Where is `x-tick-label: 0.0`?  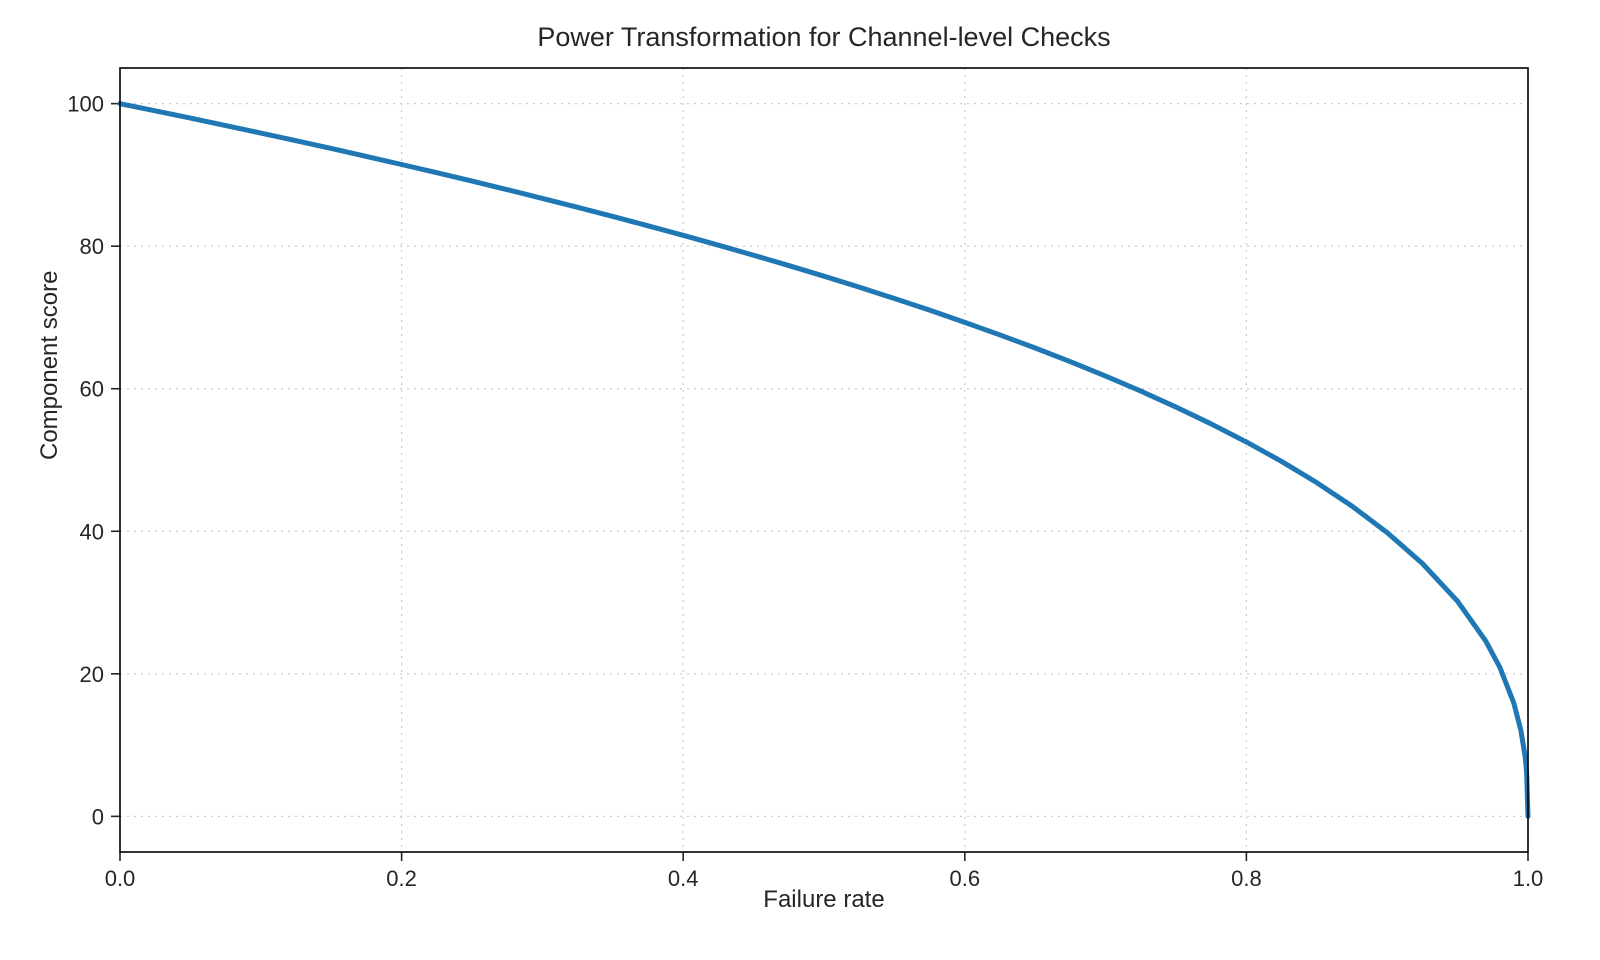 x-tick-label: 0.0 is located at coordinates (120, 878).